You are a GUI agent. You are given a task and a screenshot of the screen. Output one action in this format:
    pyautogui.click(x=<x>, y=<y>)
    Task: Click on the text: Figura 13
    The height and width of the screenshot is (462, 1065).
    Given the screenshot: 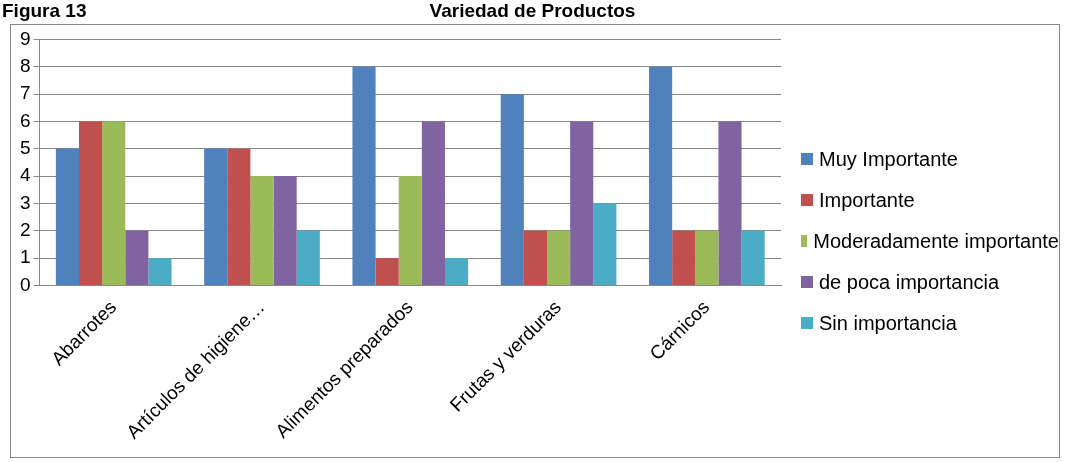 What is the action you would take?
    pyautogui.click(x=44, y=11)
    